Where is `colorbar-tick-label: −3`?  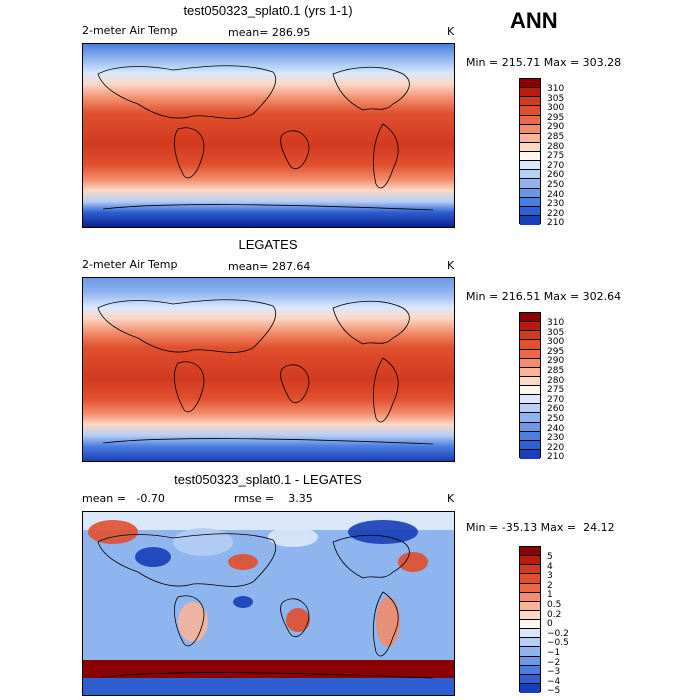 colorbar-tick-label: −3 is located at coordinates (554, 672).